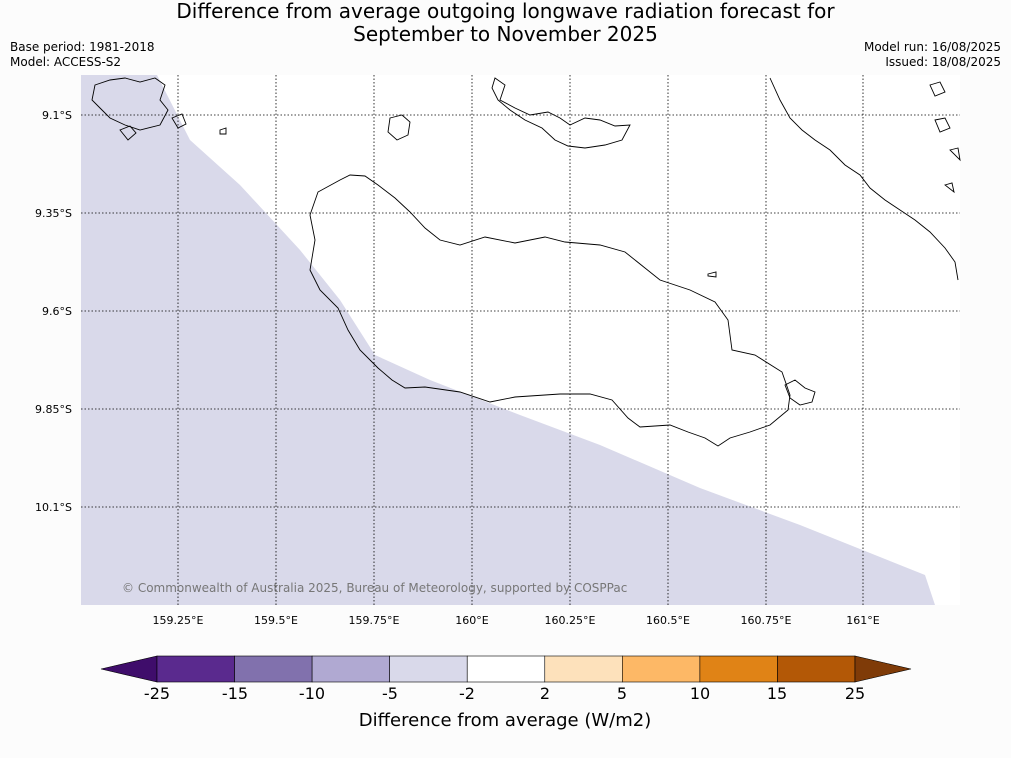 The image size is (1011, 758). What do you see at coordinates (57, 115) in the screenshot?
I see `lat-label: 9.1°S` at bounding box center [57, 115].